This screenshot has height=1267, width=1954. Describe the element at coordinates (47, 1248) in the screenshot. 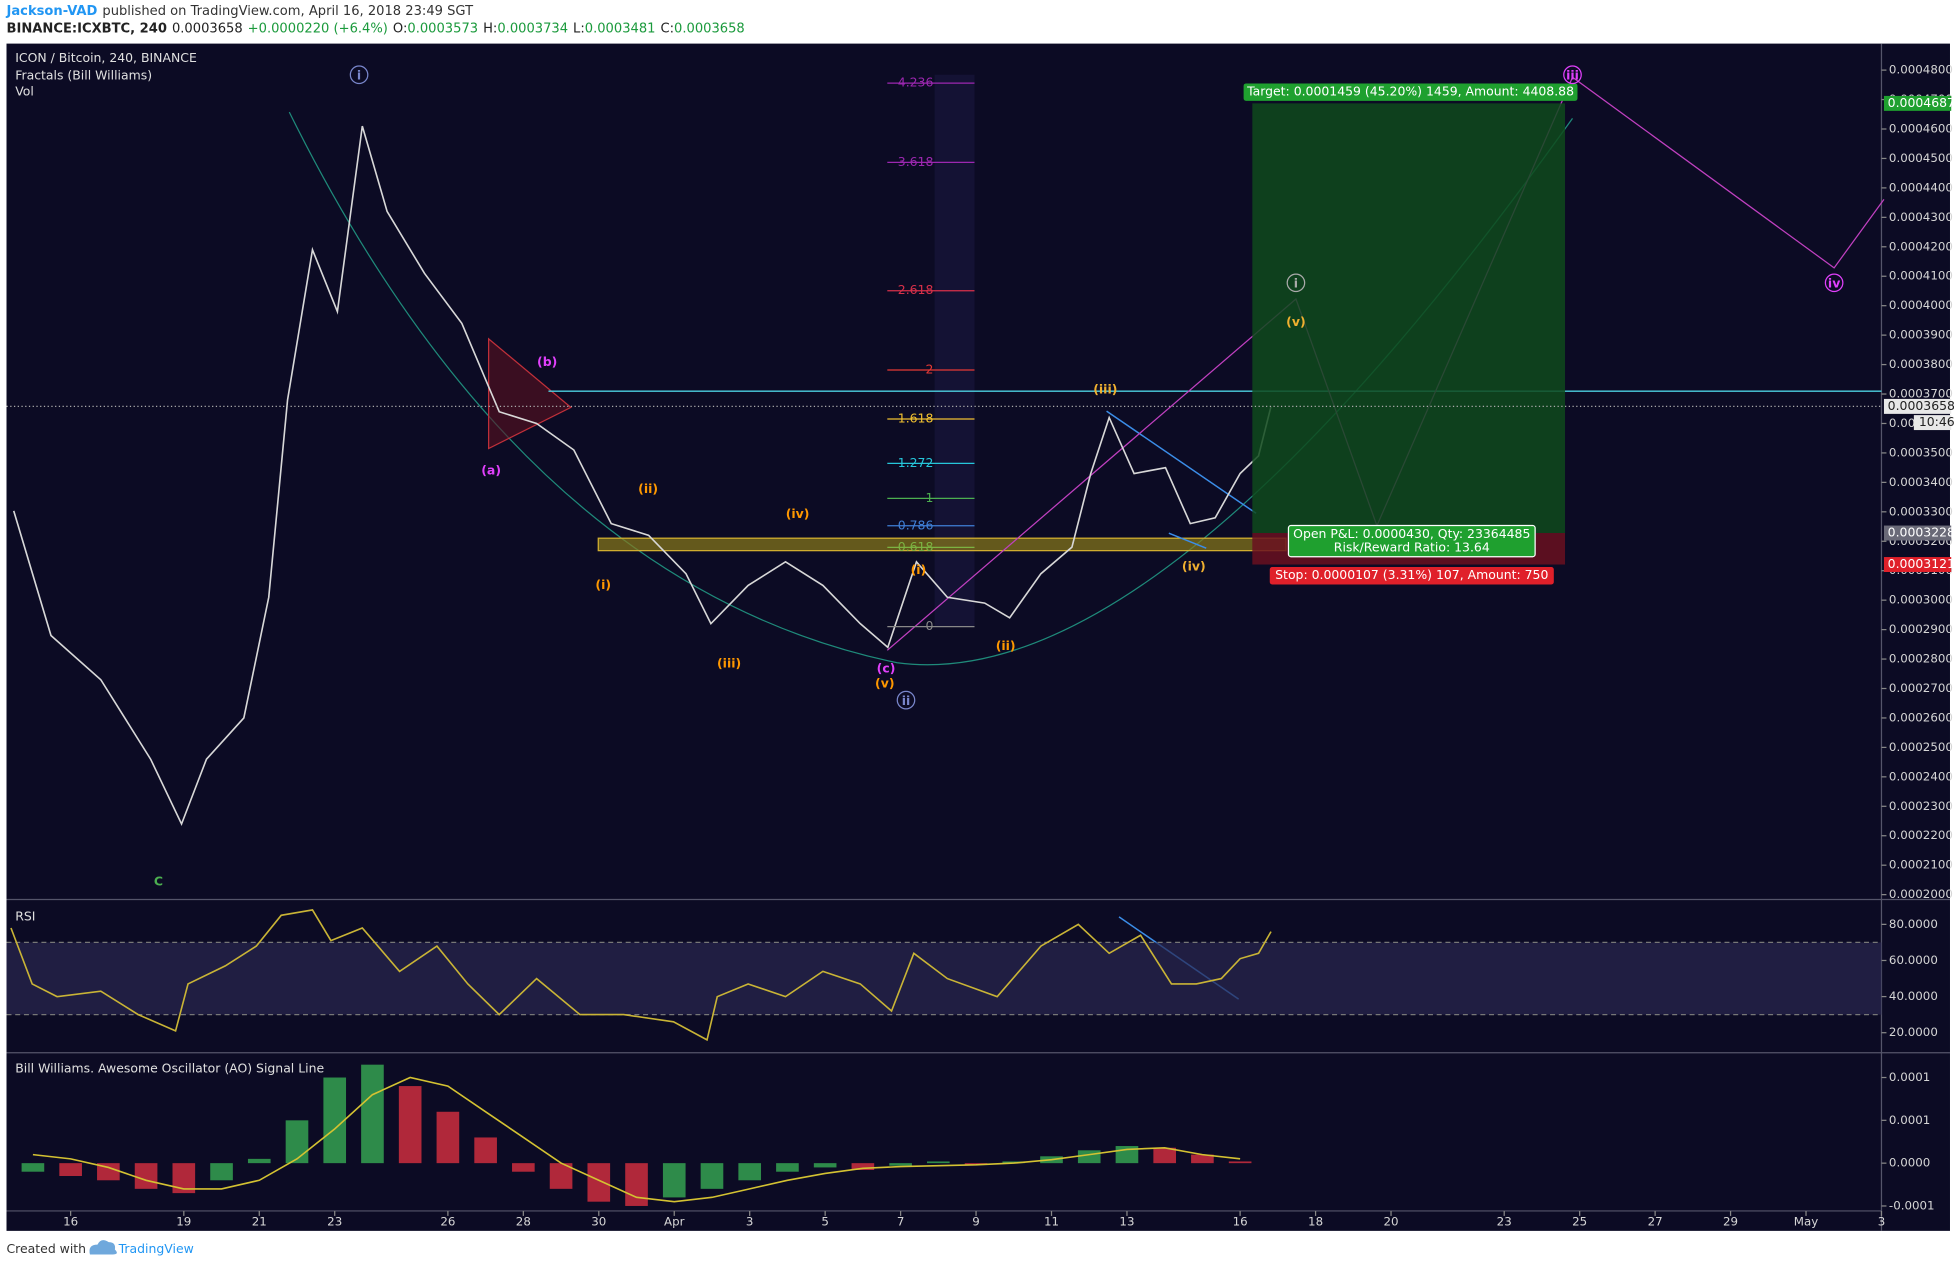

I see `created-with: Created with` at that location.